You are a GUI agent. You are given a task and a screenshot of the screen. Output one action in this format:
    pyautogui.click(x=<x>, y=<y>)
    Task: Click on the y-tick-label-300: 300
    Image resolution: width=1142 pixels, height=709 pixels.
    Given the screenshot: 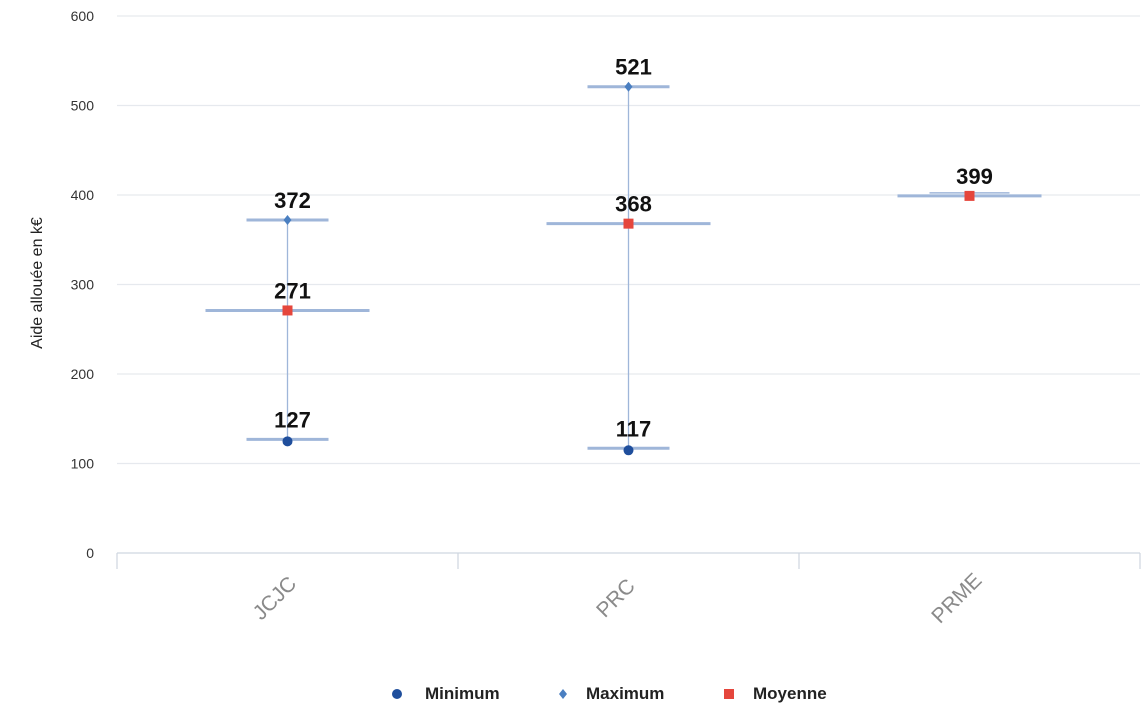 What is the action you would take?
    pyautogui.click(x=83, y=285)
    